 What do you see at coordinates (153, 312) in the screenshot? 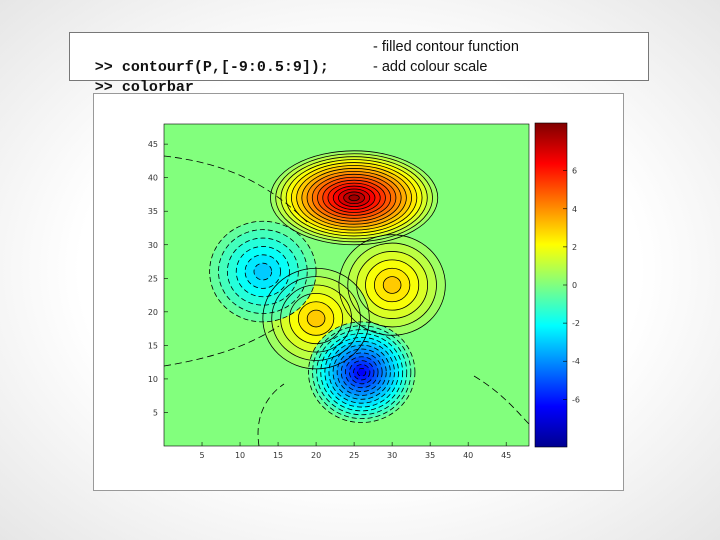
I see `y-tick-label: 20` at bounding box center [153, 312].